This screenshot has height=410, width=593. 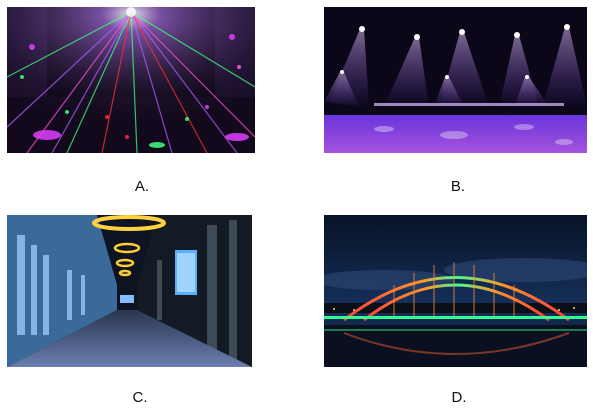 What do you see at coordinates (459, 397) in the screenshot?
I see `option-d-label: D.` at bounding box center [459, 397].